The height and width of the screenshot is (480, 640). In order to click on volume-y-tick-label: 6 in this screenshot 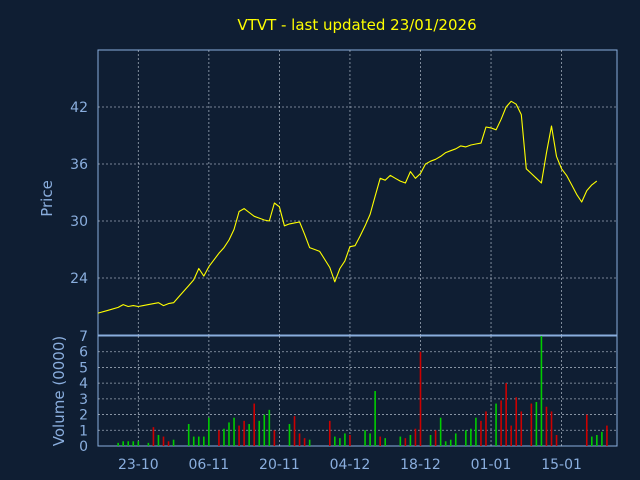, I will do `click(83, 353)`.